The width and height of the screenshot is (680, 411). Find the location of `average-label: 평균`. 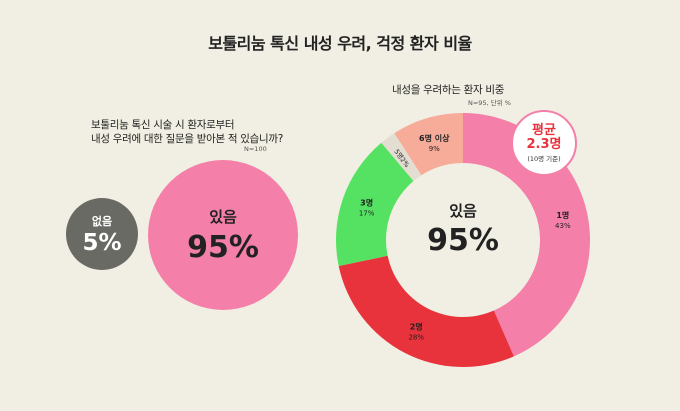

average-label: 평균 is located at coordinates (544, 130).